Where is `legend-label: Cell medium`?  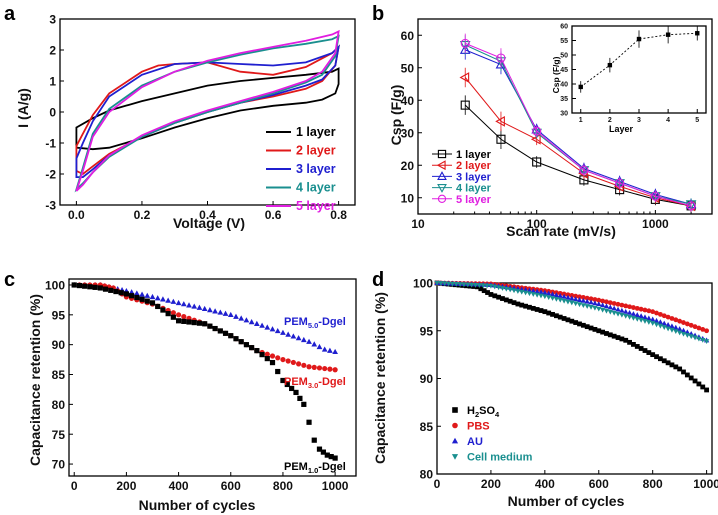 legend-label: Cell medium is located at coordinates (500, 458).